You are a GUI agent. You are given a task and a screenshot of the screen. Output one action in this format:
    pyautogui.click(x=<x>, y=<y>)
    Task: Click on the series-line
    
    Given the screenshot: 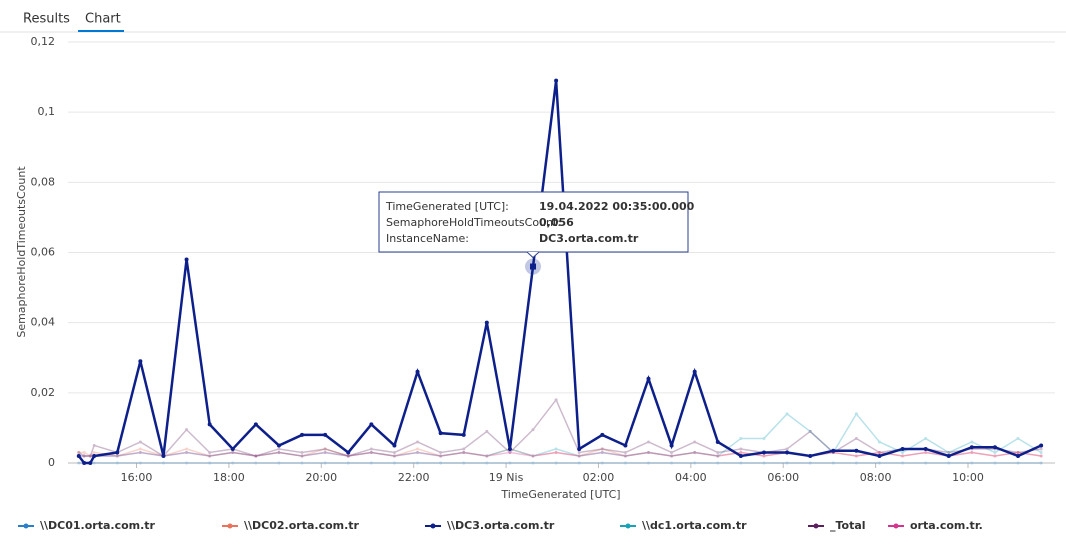 What is the action you would take?
    pyautogui.click(x=560, y=427)
    